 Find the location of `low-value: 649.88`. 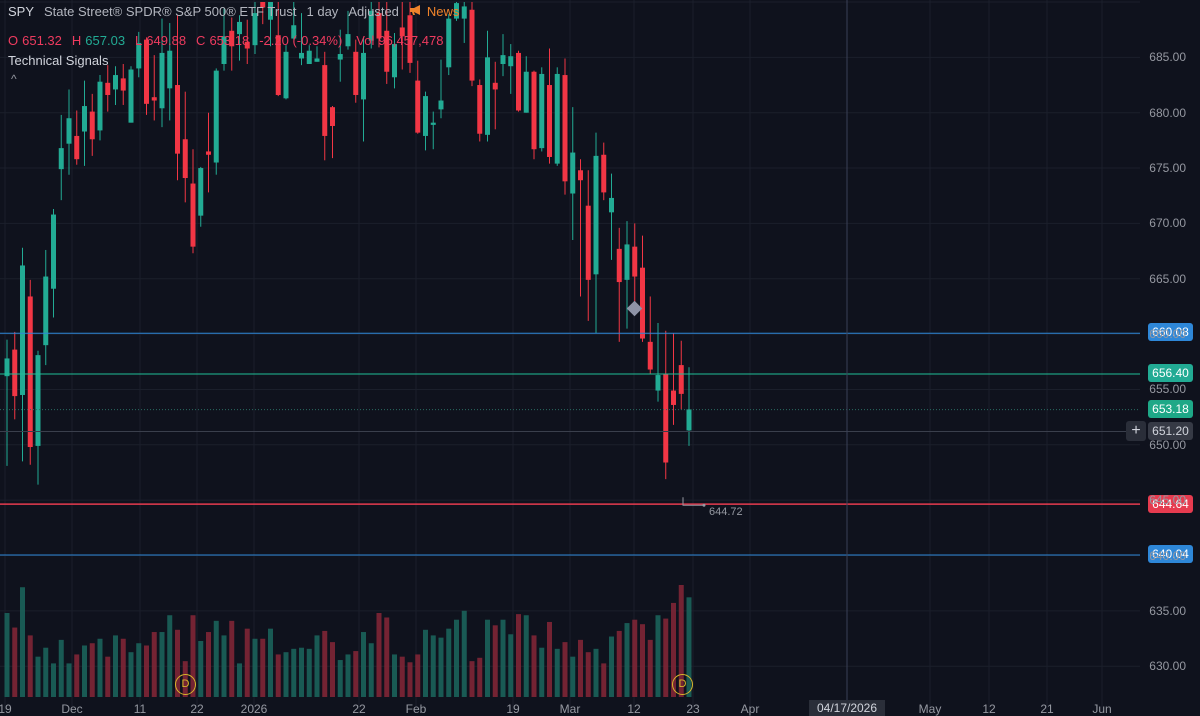

low-value: 649.88 is located at coordinates (166, 40).